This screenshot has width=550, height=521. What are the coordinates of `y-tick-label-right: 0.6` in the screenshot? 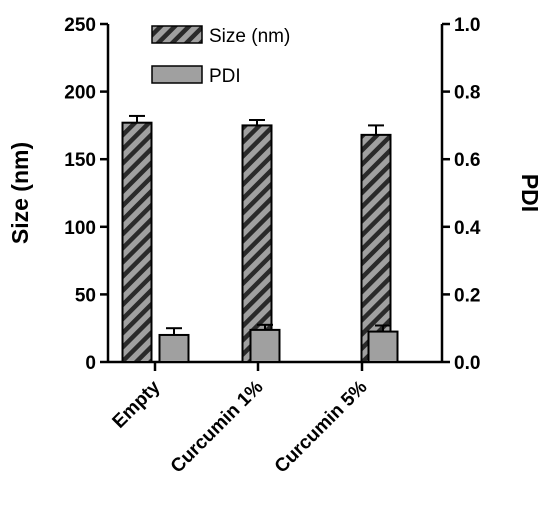 It's located at (467, 160).